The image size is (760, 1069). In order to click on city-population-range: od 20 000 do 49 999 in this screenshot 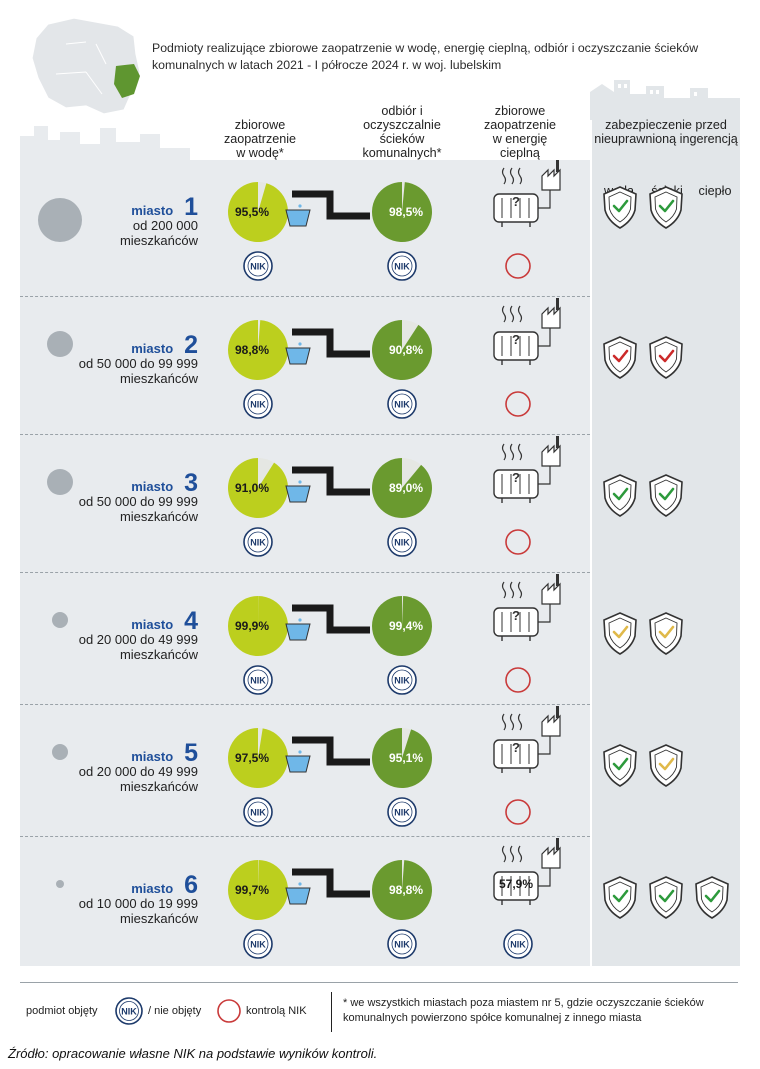, I will do `click(138, 771)`.